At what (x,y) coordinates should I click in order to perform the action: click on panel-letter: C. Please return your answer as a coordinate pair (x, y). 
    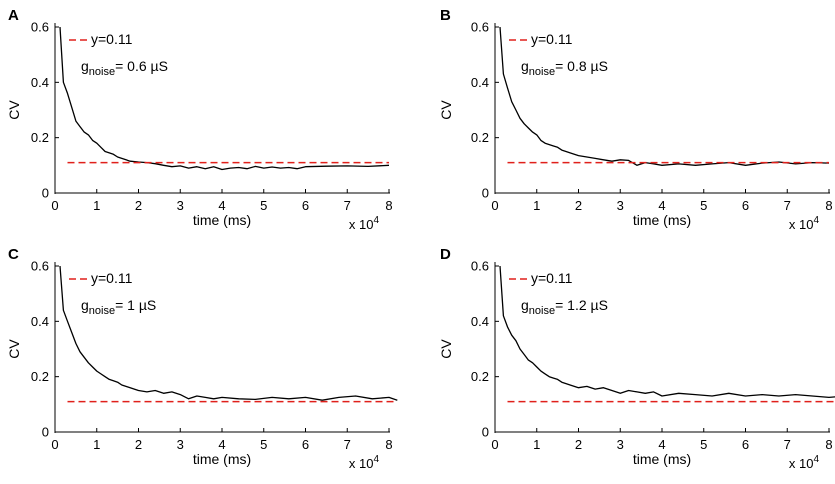
    Looking at the image, I should click on (13, 254).